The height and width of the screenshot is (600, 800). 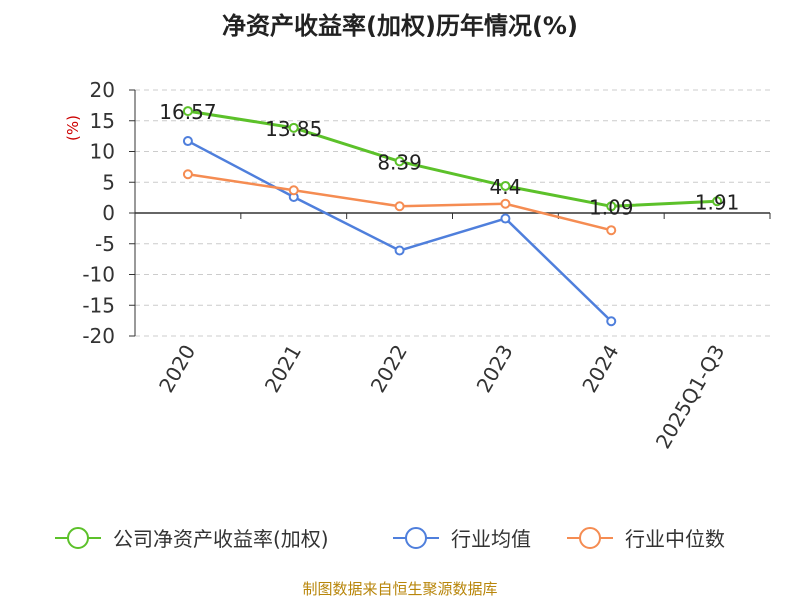 What do you see at coordinates (495, 369) in the screenshot?
I see `x-tick-label: 2023` at bounding box center [495, 369].